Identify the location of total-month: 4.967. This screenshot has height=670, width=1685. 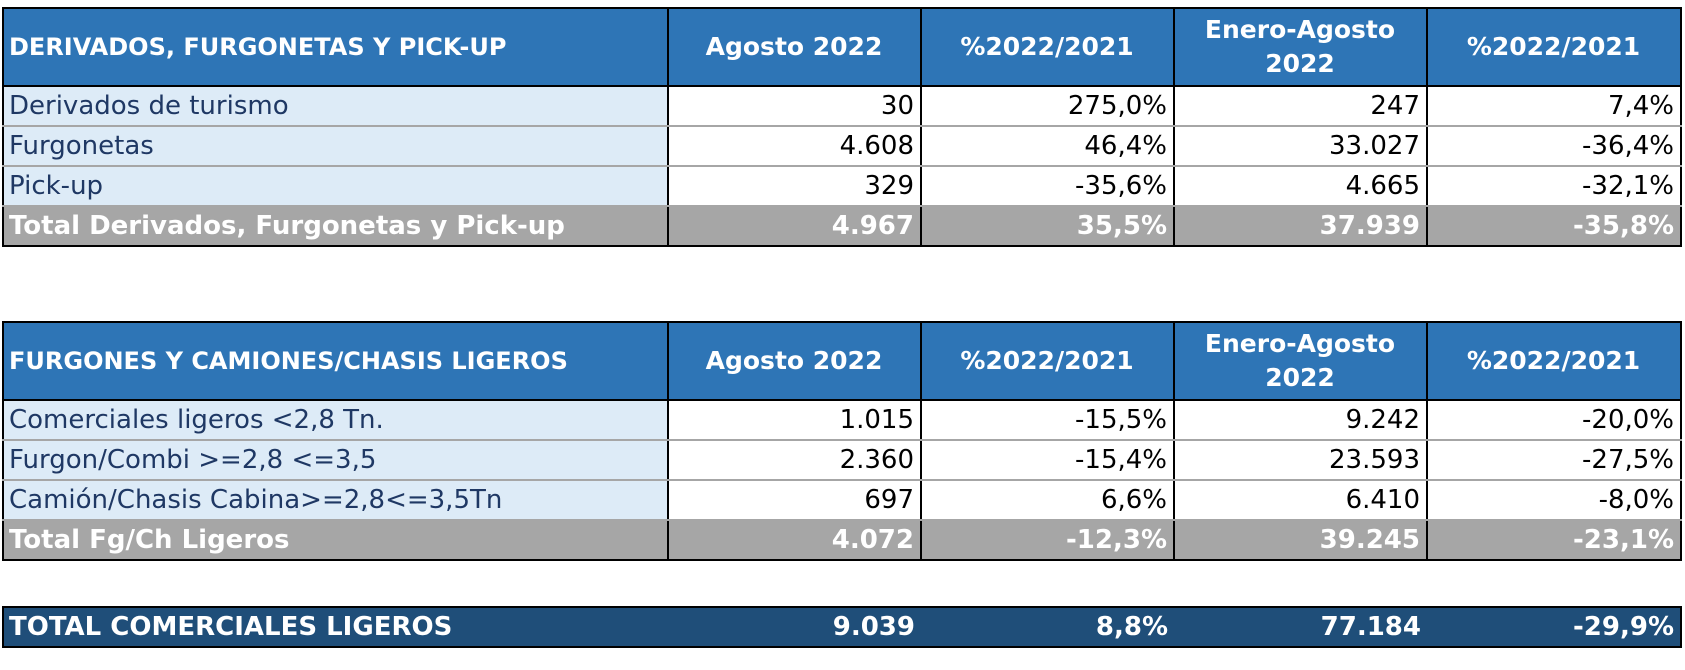
(794, 226).